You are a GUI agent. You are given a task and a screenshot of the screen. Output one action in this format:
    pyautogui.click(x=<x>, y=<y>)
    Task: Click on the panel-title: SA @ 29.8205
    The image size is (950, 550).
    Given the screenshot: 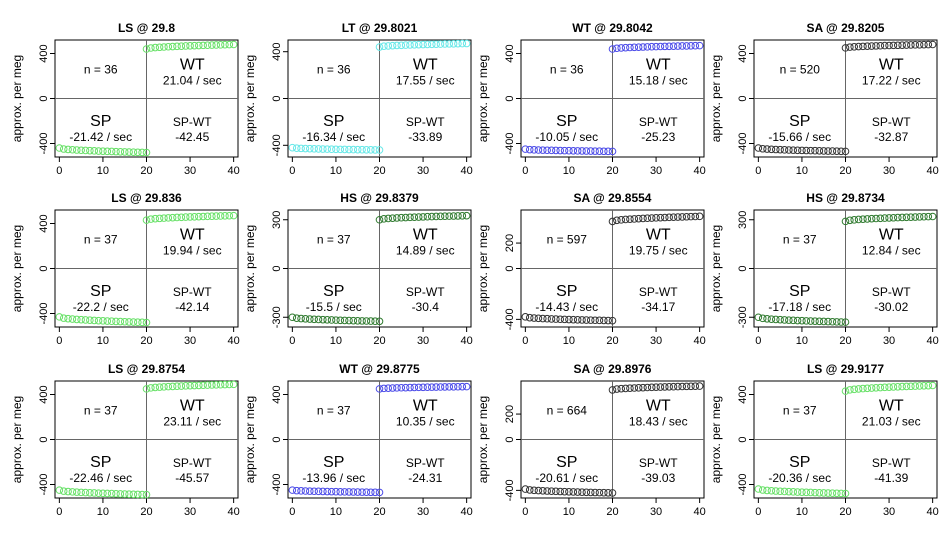 What is the action you would take?
    pyautogui.click(x=846, y=28)
    